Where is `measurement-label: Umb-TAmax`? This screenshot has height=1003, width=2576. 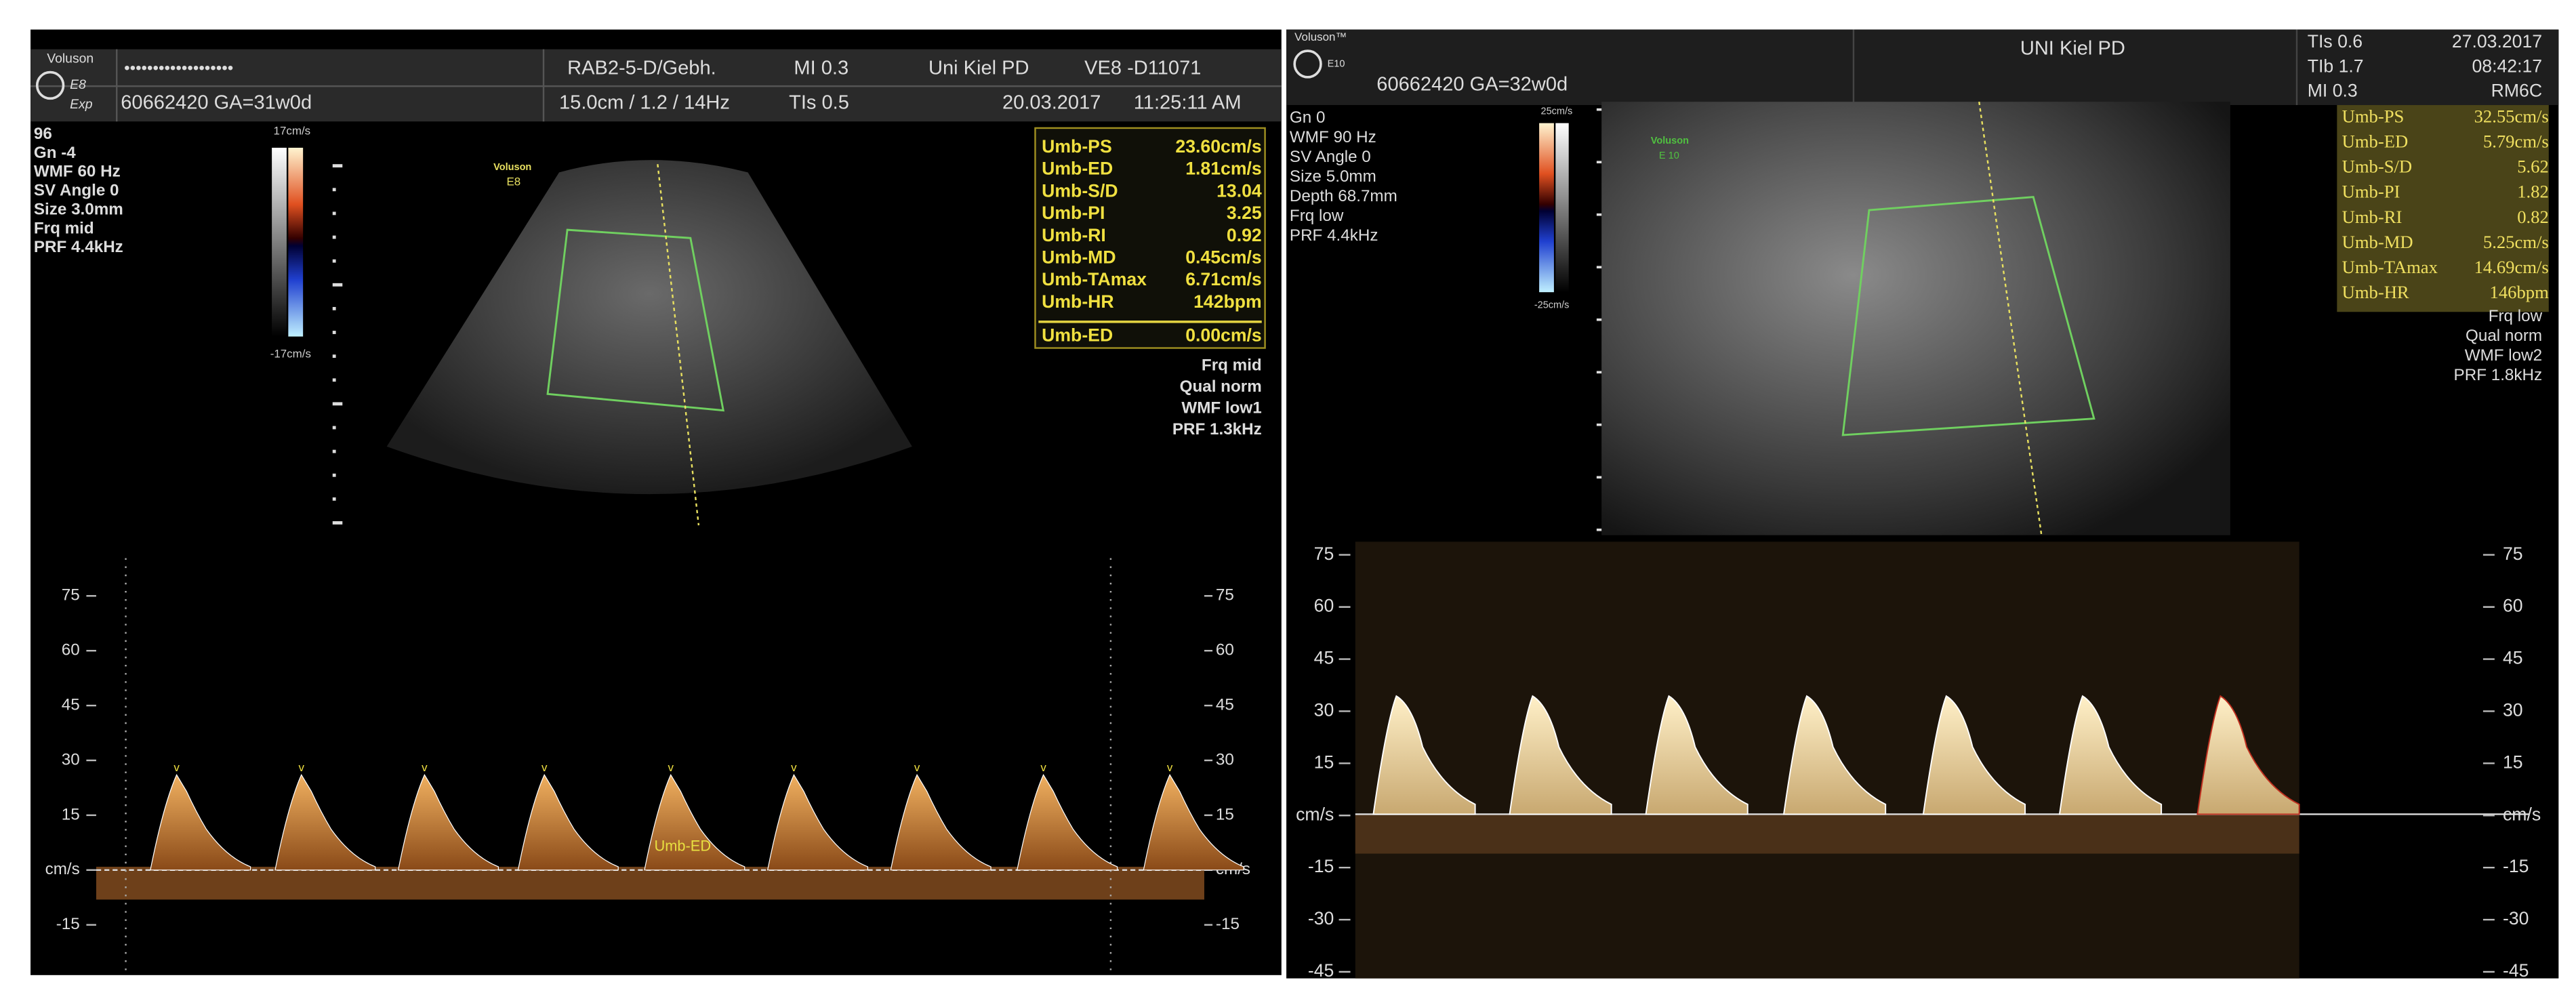 measurement-label: Umb-TAmax is located at coordinates (1094, 279).